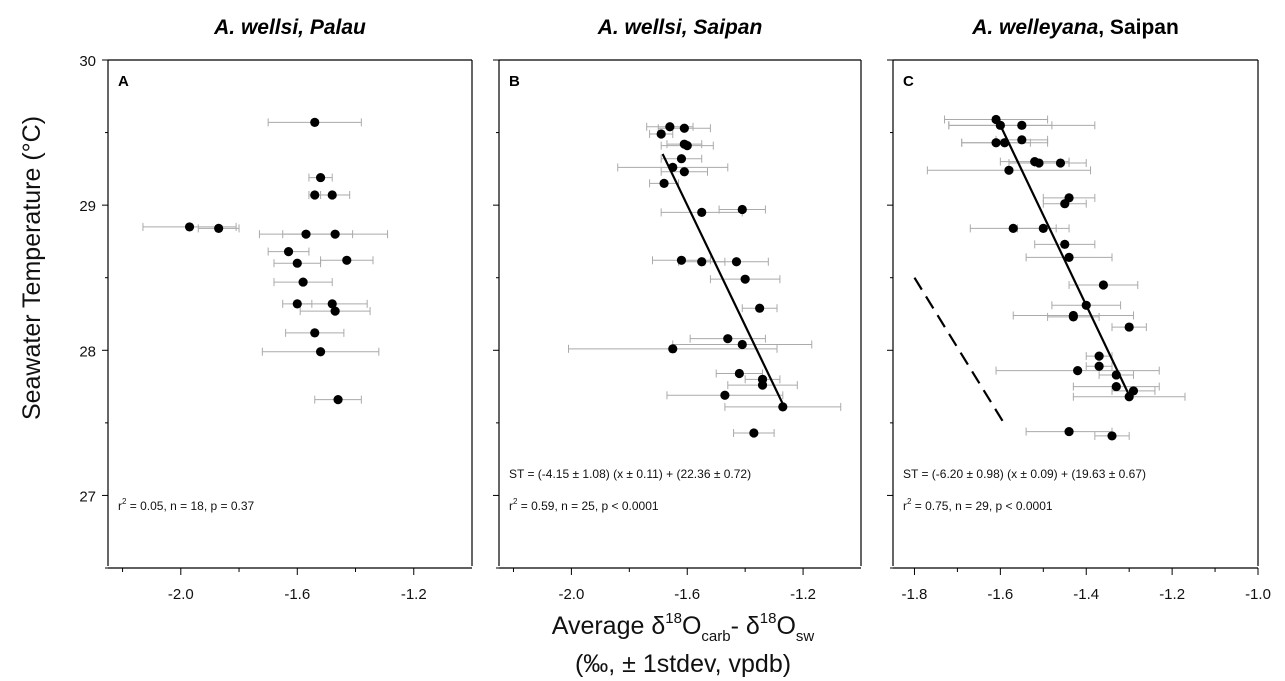 This screenshot has height=681, width=1285. Describe the element at coordinates (683, 664) in the screenshot. I see `x-axis-label-units: (‰, ± 1stdev, vpdb)` at that location.